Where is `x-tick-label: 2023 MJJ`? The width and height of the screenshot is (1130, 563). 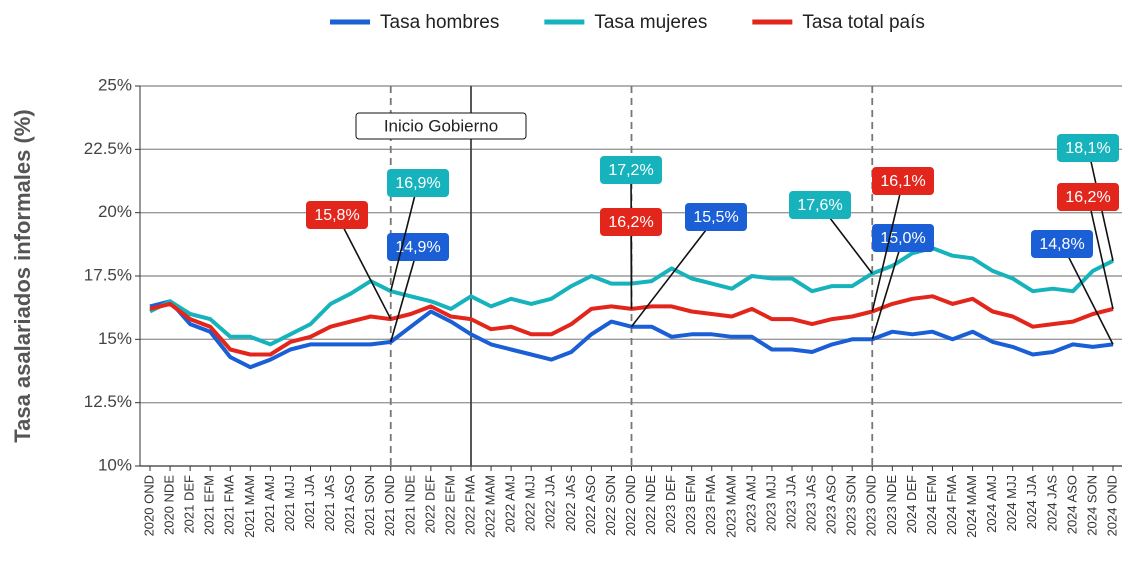
x-tick-label: 2023 MJJ is located at coordinates (770, 503).